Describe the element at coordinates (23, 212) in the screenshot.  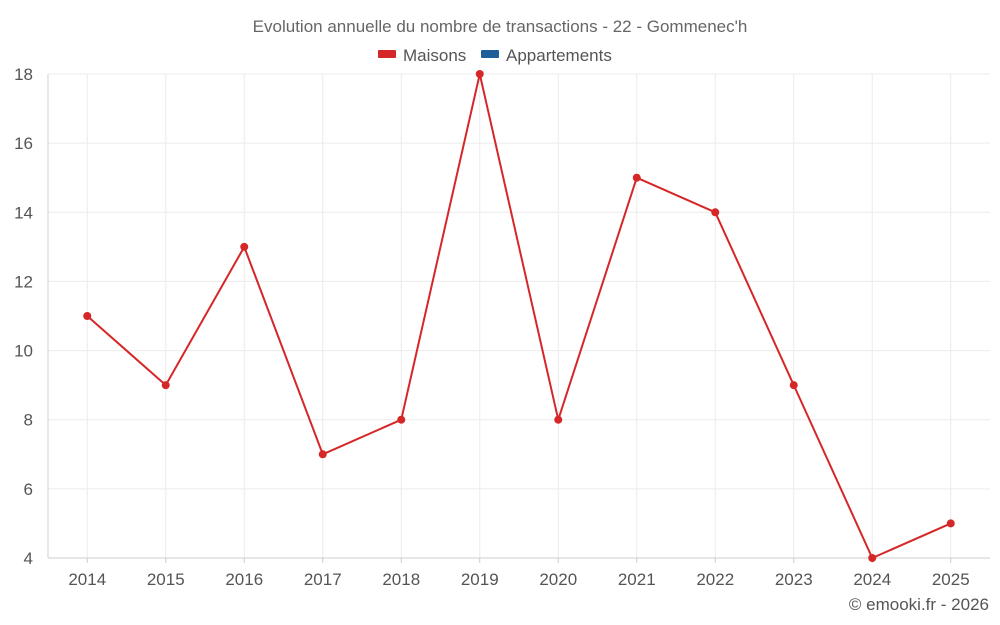
I see `y-tick-label: 14` at that location.